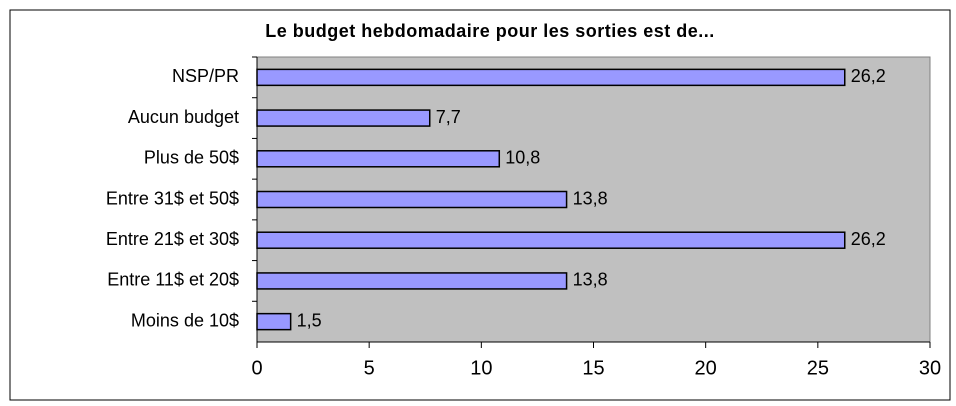 The image size is (956, 406). Describe the element at coordinates (593, 368) in the screenshot. I see `x-tick-label: 15` at that location.